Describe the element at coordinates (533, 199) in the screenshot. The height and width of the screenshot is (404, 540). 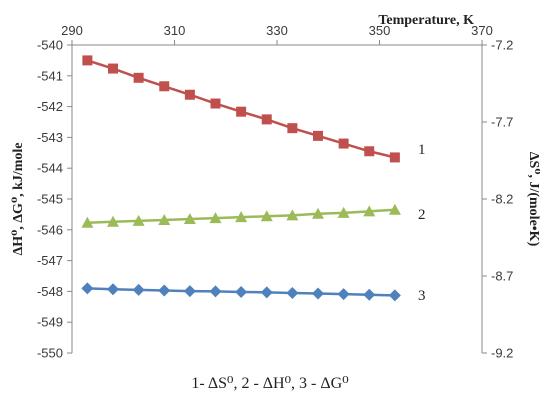
I see `y-right-axis-title: ΔS⁰, J/(mole•K)` at that location.